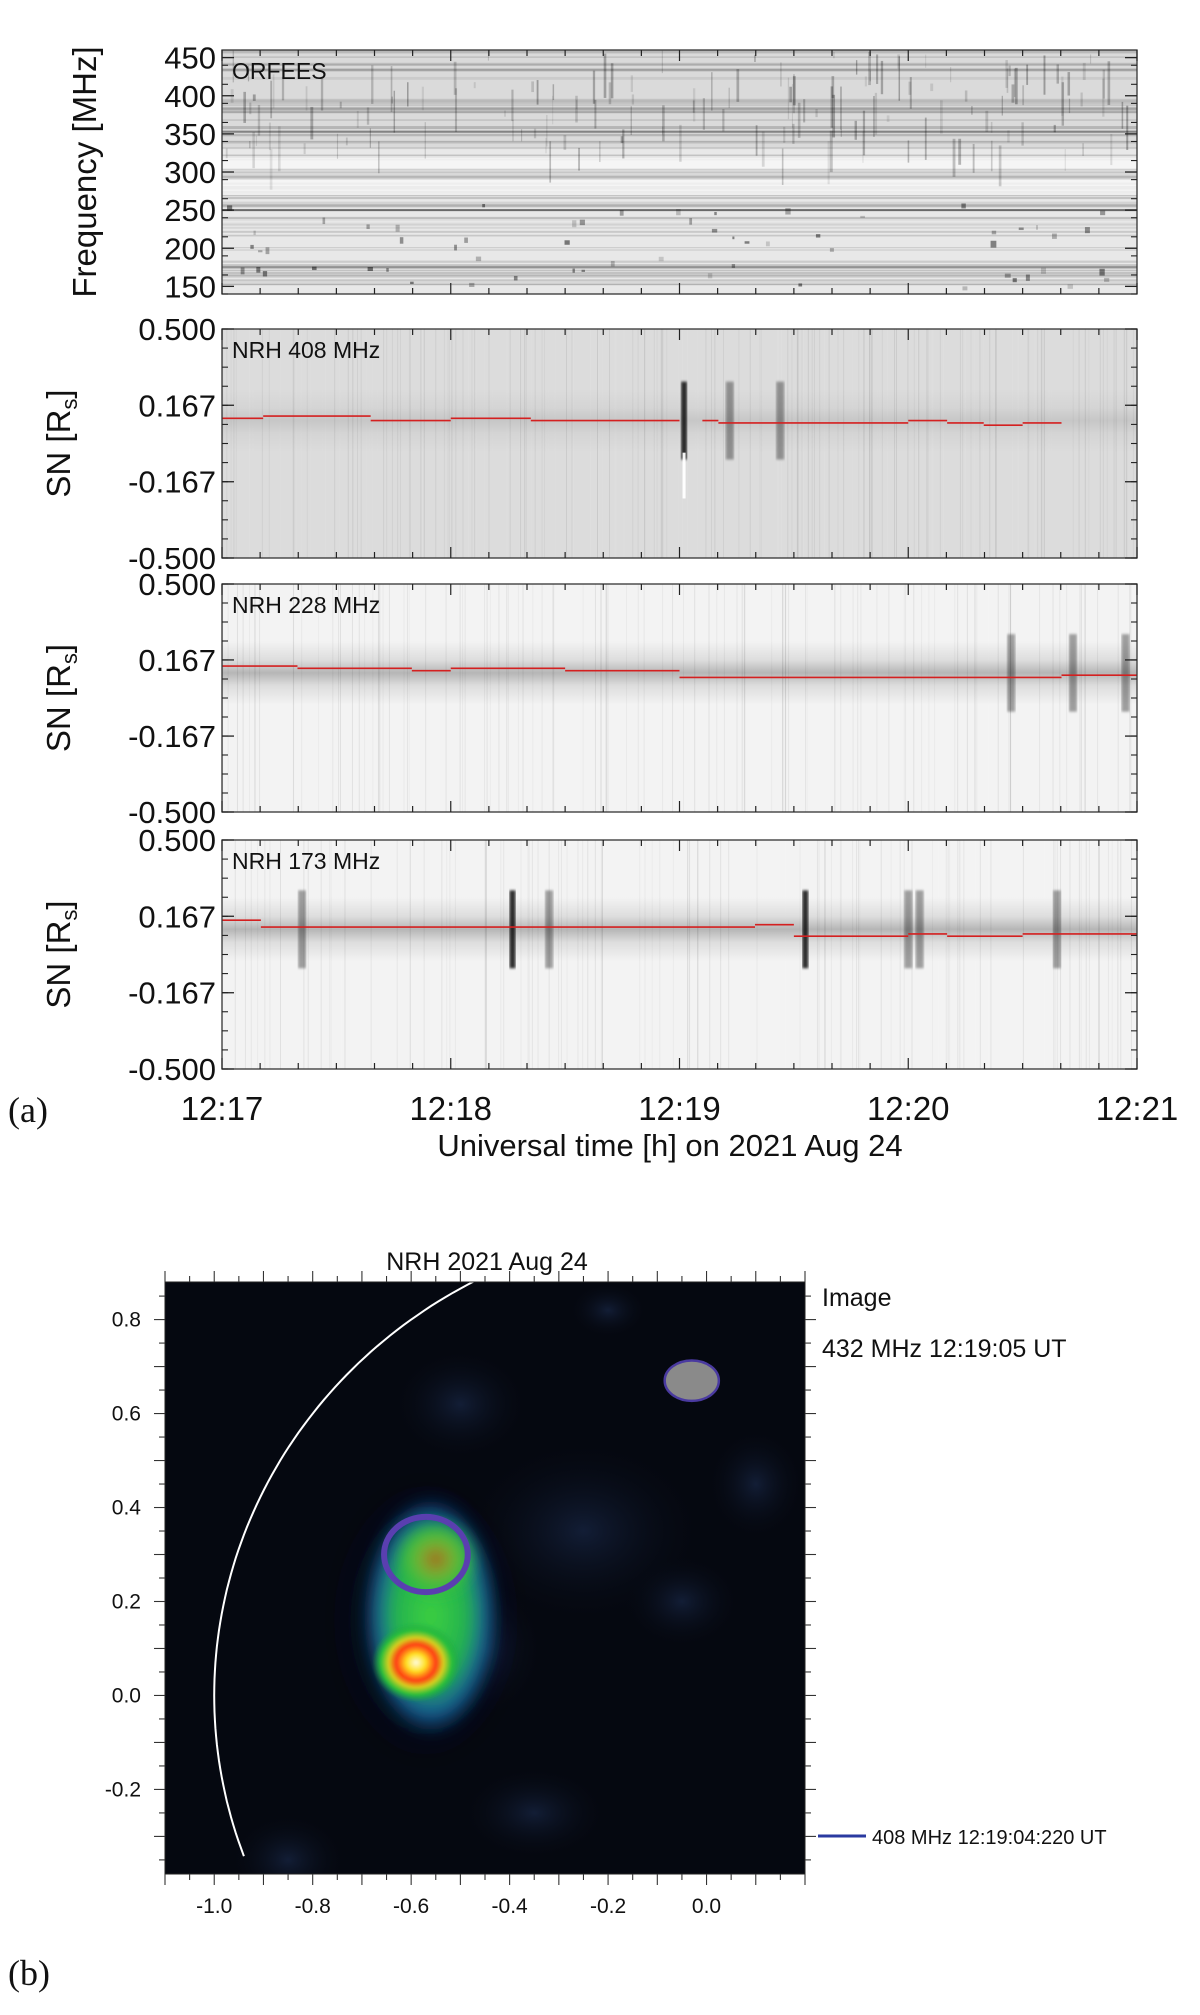  I want to click on orfees-y-tick-label: 300, so click(190, 172).